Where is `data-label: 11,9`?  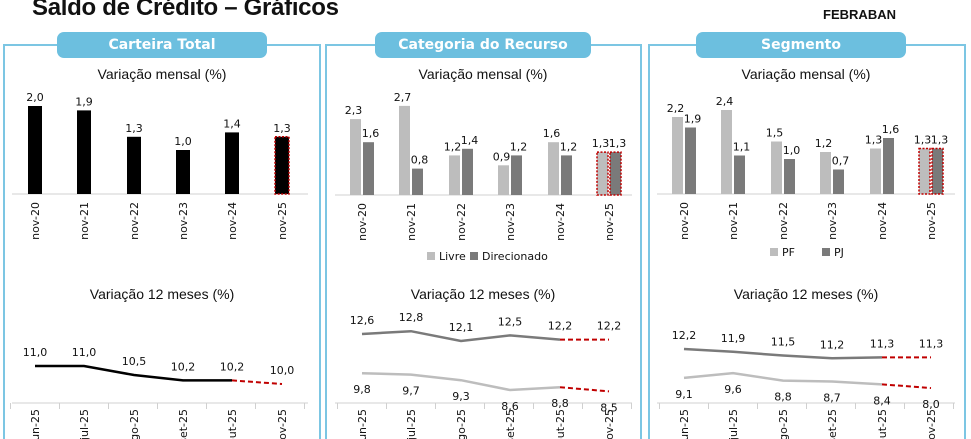 data-label: 11,9 is located at coordinates (733, 338).